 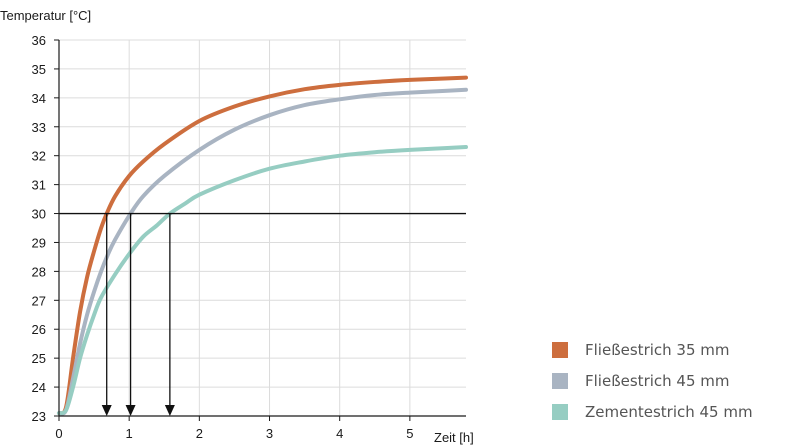 I want to click on tick-label-x-5: 5, so click(x=409, y=433).